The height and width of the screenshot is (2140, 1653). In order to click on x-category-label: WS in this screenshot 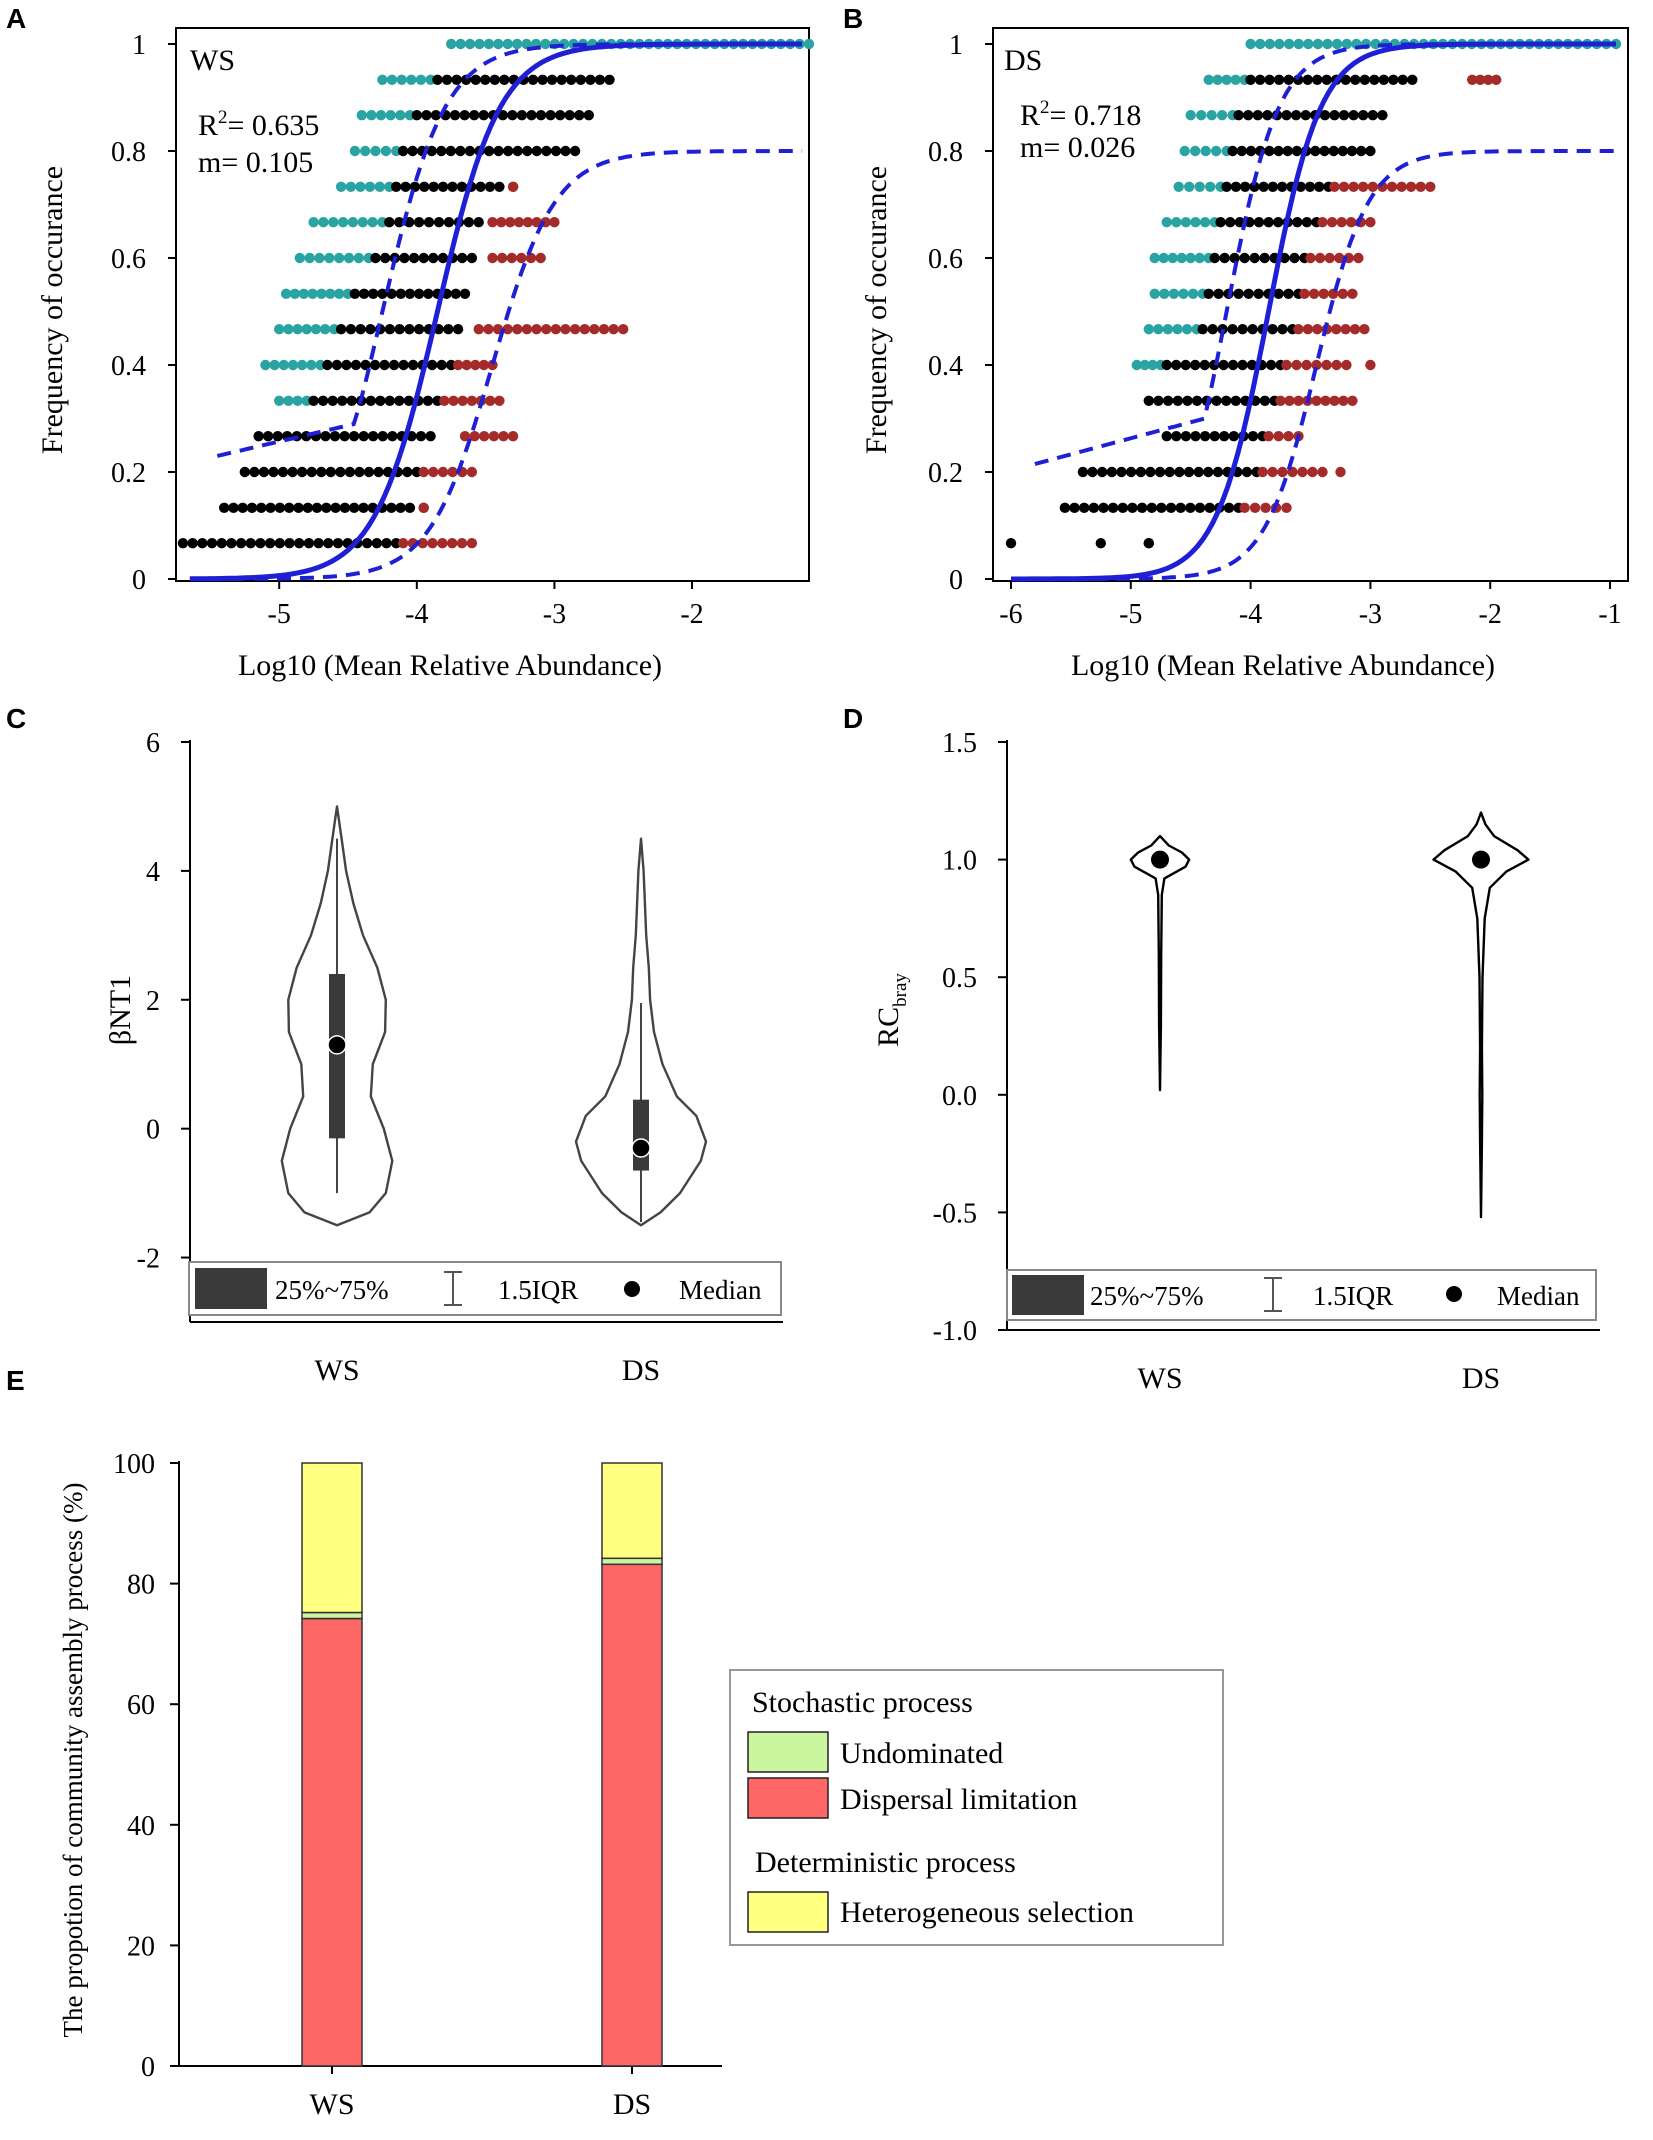, I will do `click(1160, 1378)`.